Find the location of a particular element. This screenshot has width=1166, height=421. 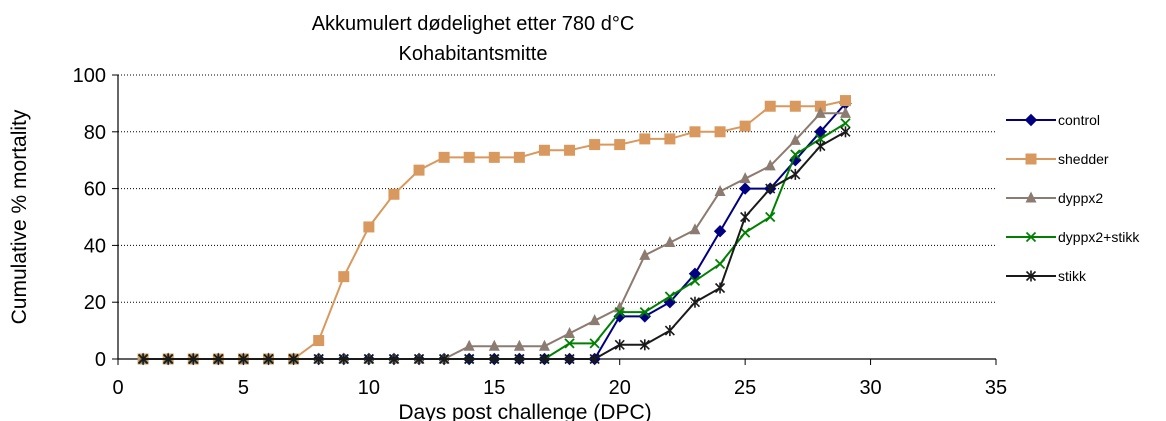

y-tick-label: 80 is located at coordinates (95, 133).